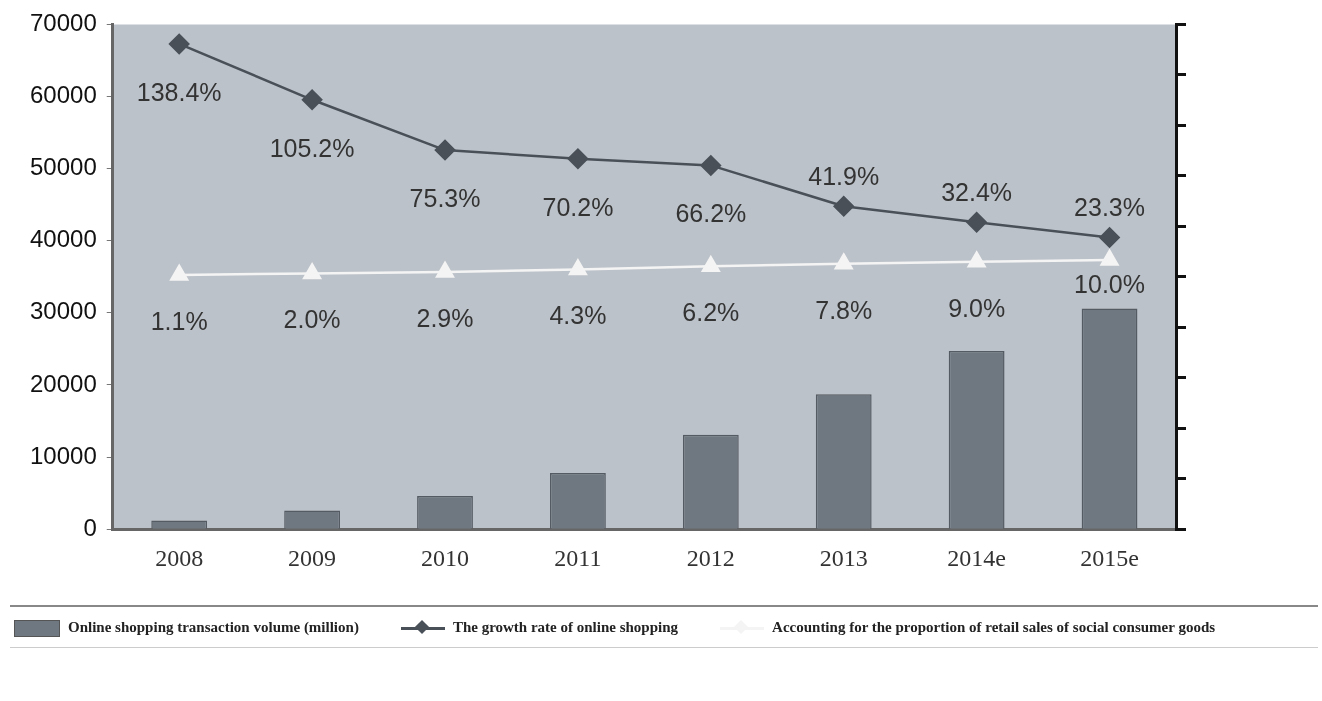 Image resolution: width=1322 pixels, height=701 pixels. Describe the element at coordinates (1109, 557) in the screenshot. I see `x-tick-label: 2015e` at that location.